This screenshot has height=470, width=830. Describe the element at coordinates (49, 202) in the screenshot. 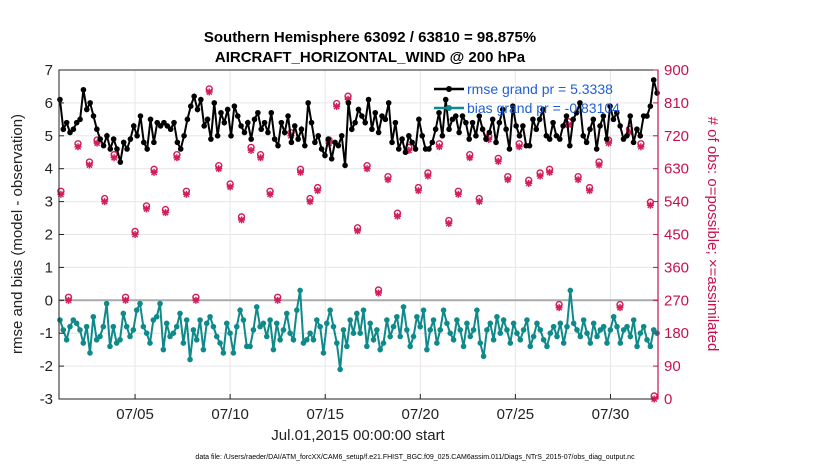

I see `y-tick-label: 3` at that location.